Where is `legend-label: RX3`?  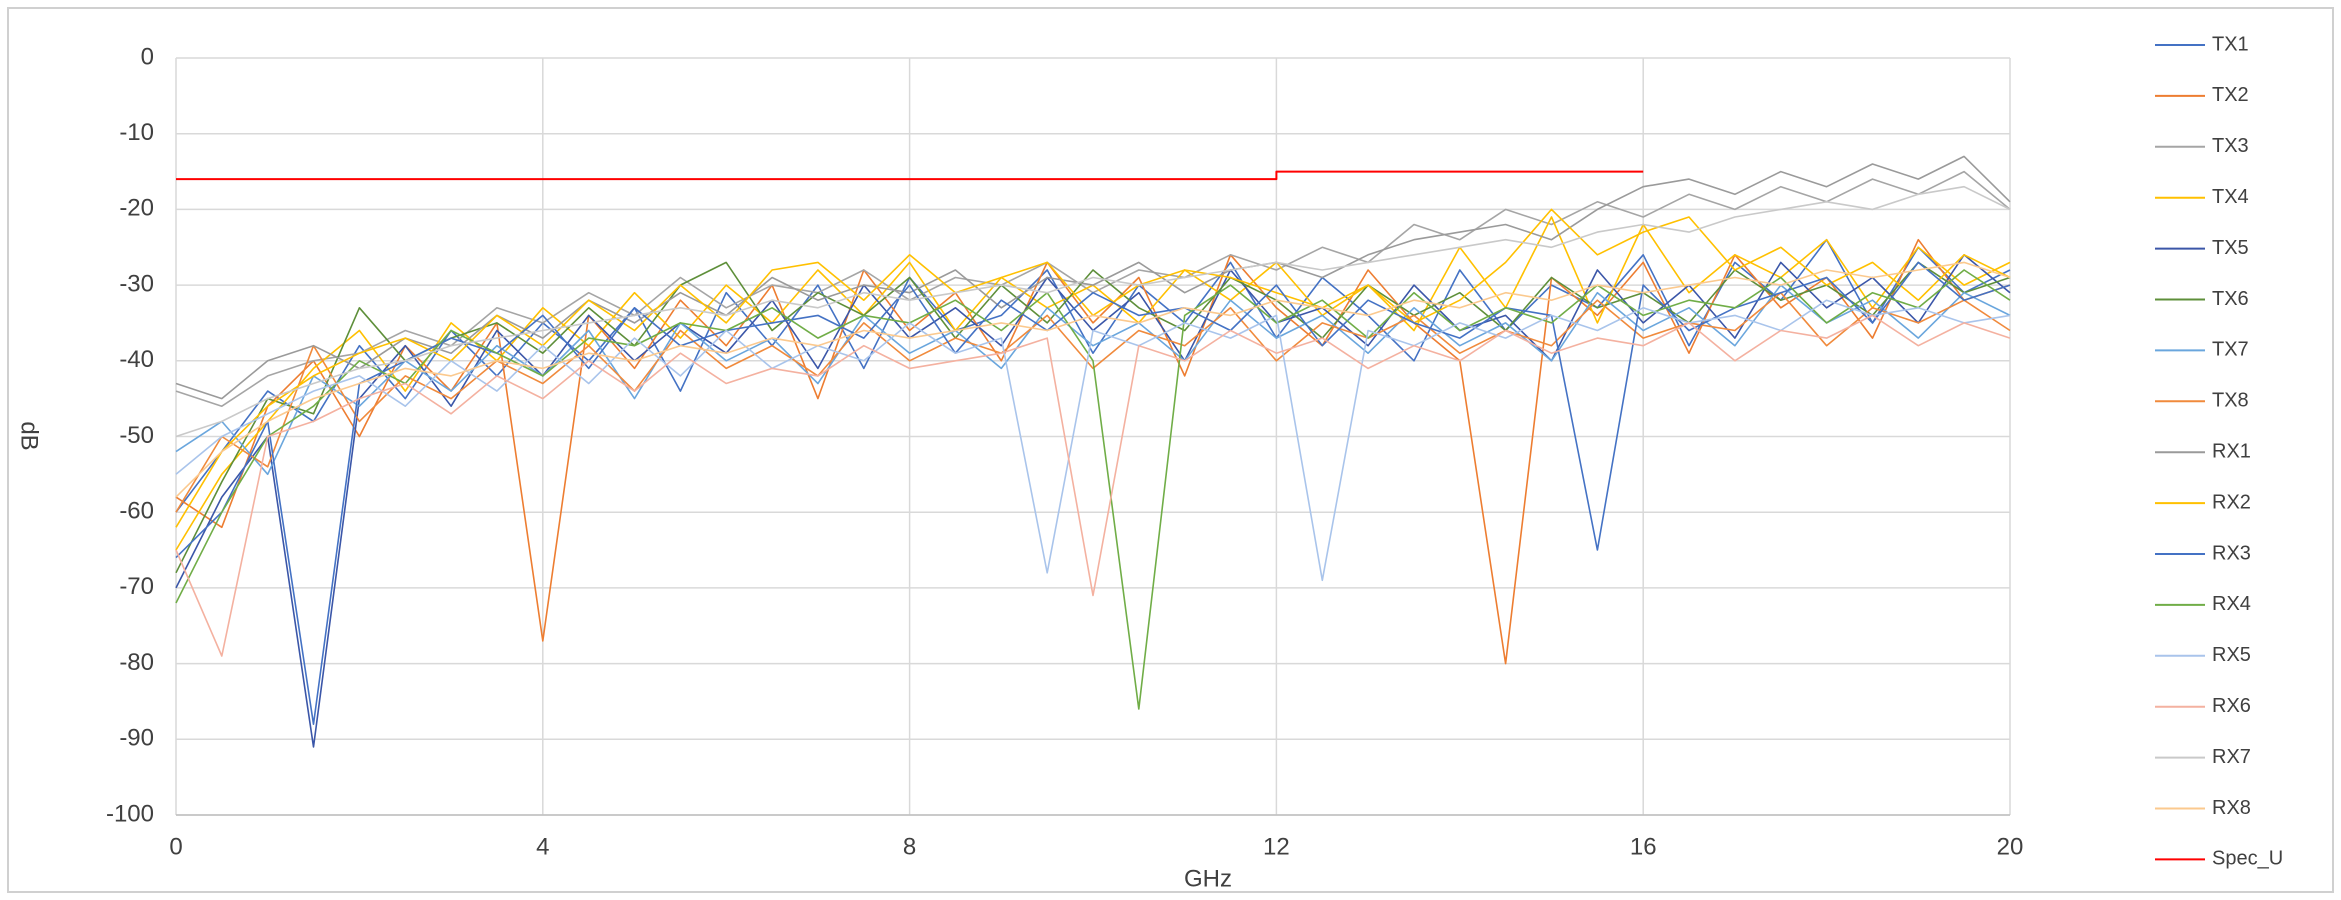 legend-label: RX3 is located at coordinates (2231, 553).